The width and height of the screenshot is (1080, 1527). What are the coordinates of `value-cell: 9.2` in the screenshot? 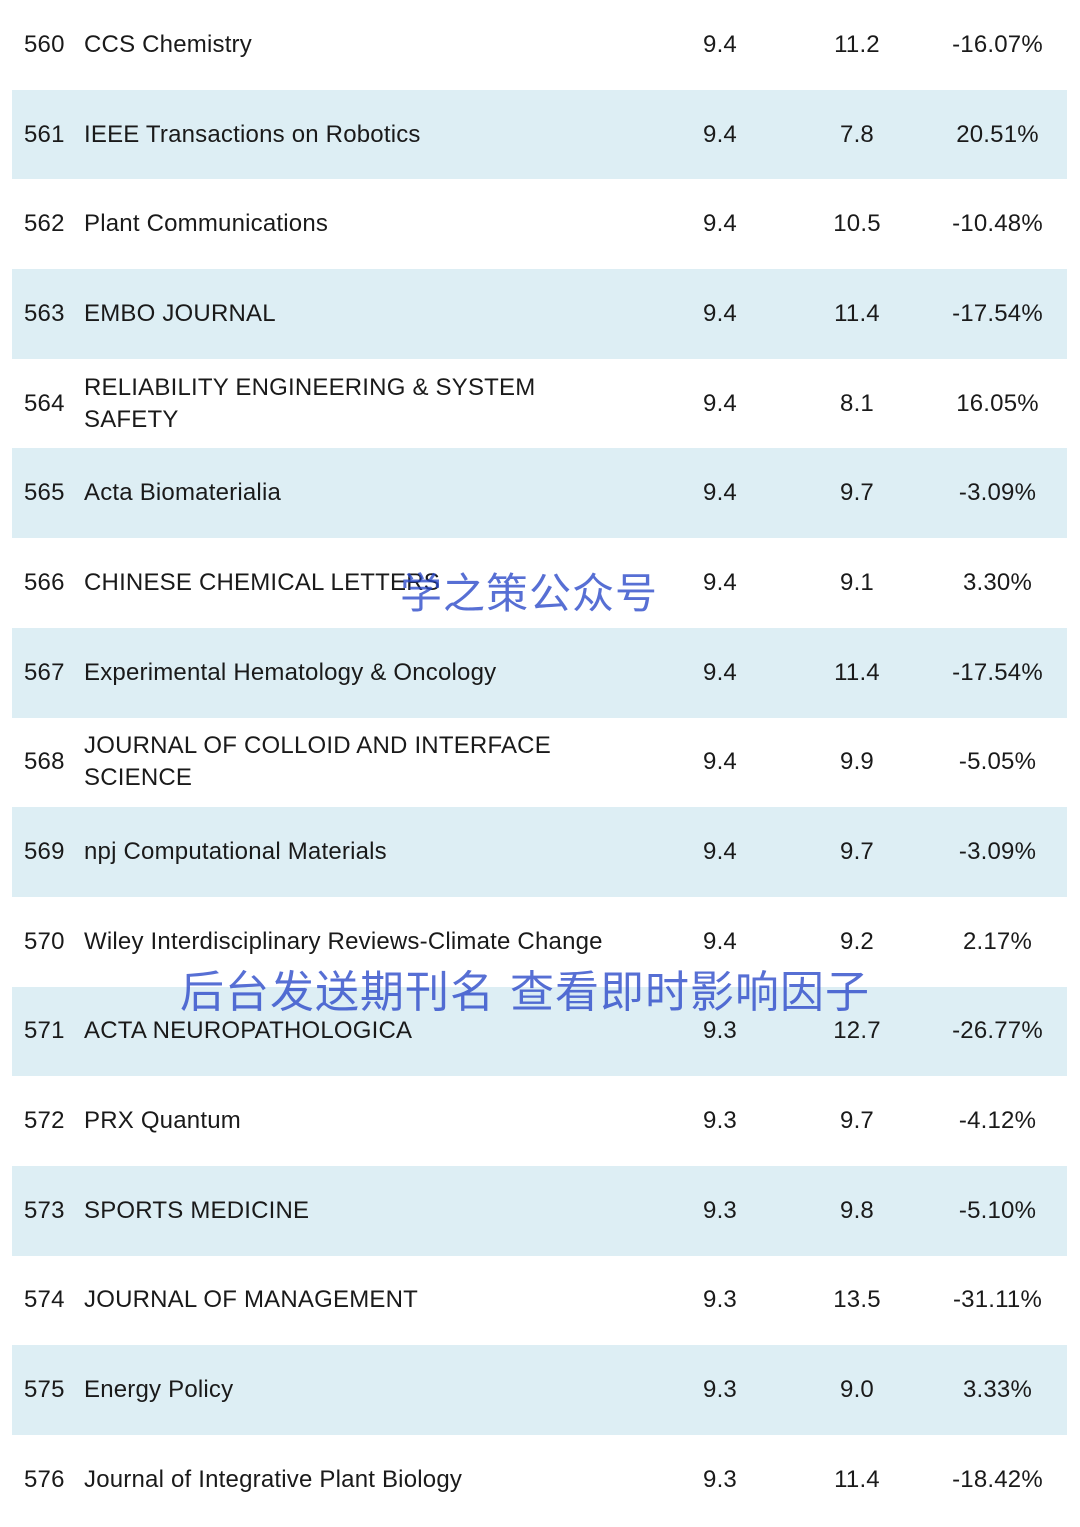 It's located at (857, 941).